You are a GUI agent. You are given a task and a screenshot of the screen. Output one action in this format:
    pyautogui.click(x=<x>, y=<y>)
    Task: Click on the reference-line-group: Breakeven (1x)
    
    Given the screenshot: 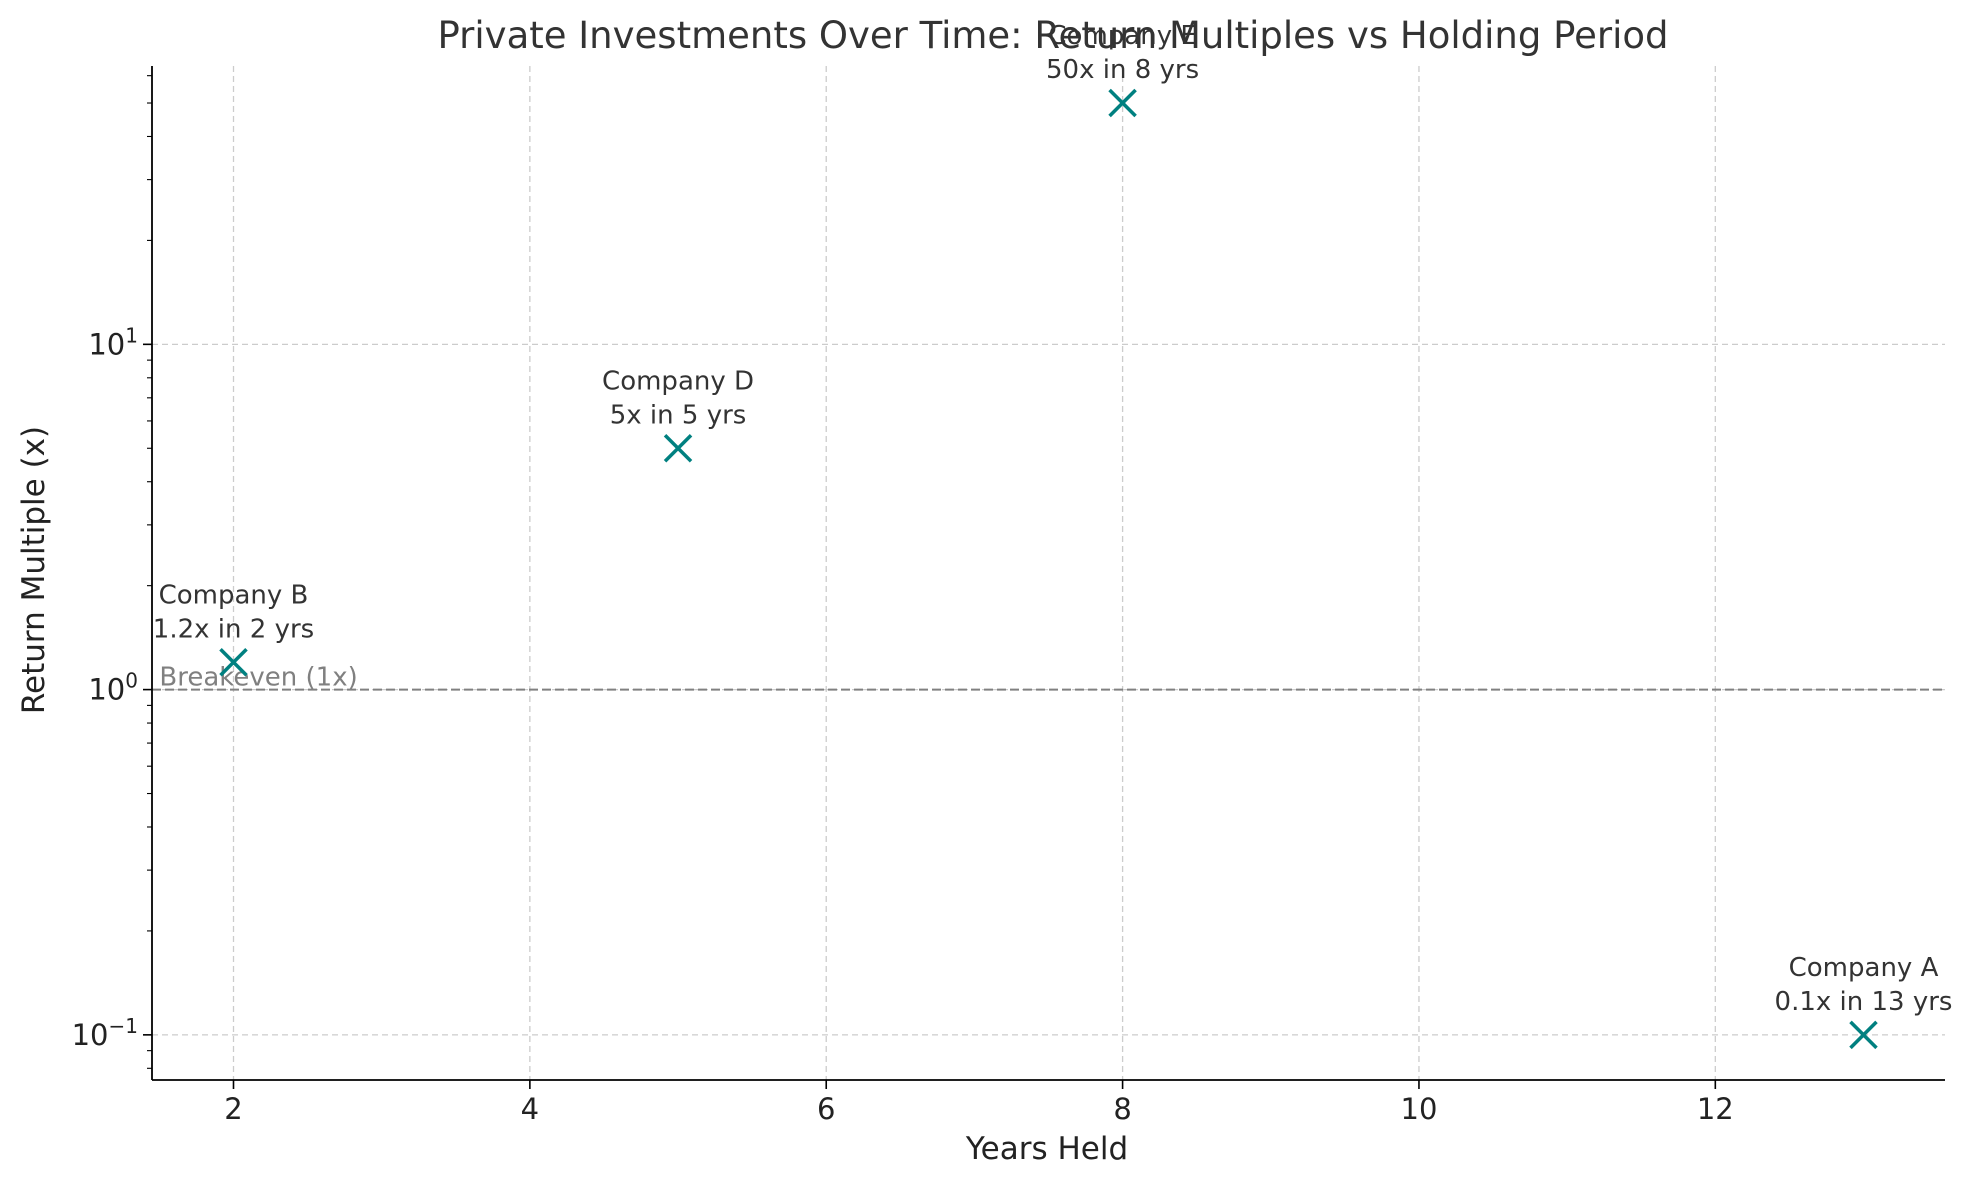 What is the action you would take?
    pyautogui.click(x=1048, y=678)
    